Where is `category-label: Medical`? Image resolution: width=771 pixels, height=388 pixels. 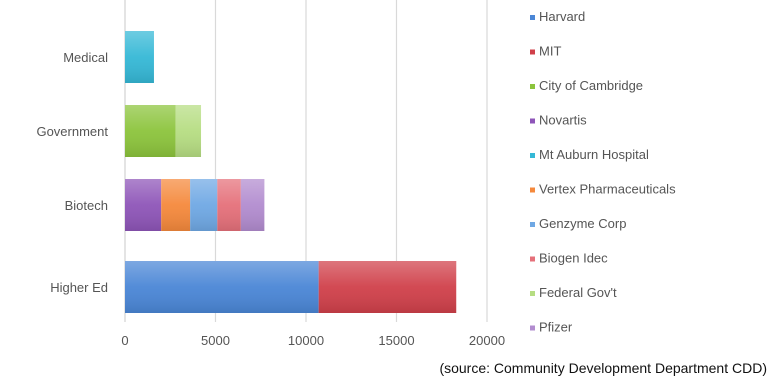
category-label: Medical is located at coordinates (85, 57).